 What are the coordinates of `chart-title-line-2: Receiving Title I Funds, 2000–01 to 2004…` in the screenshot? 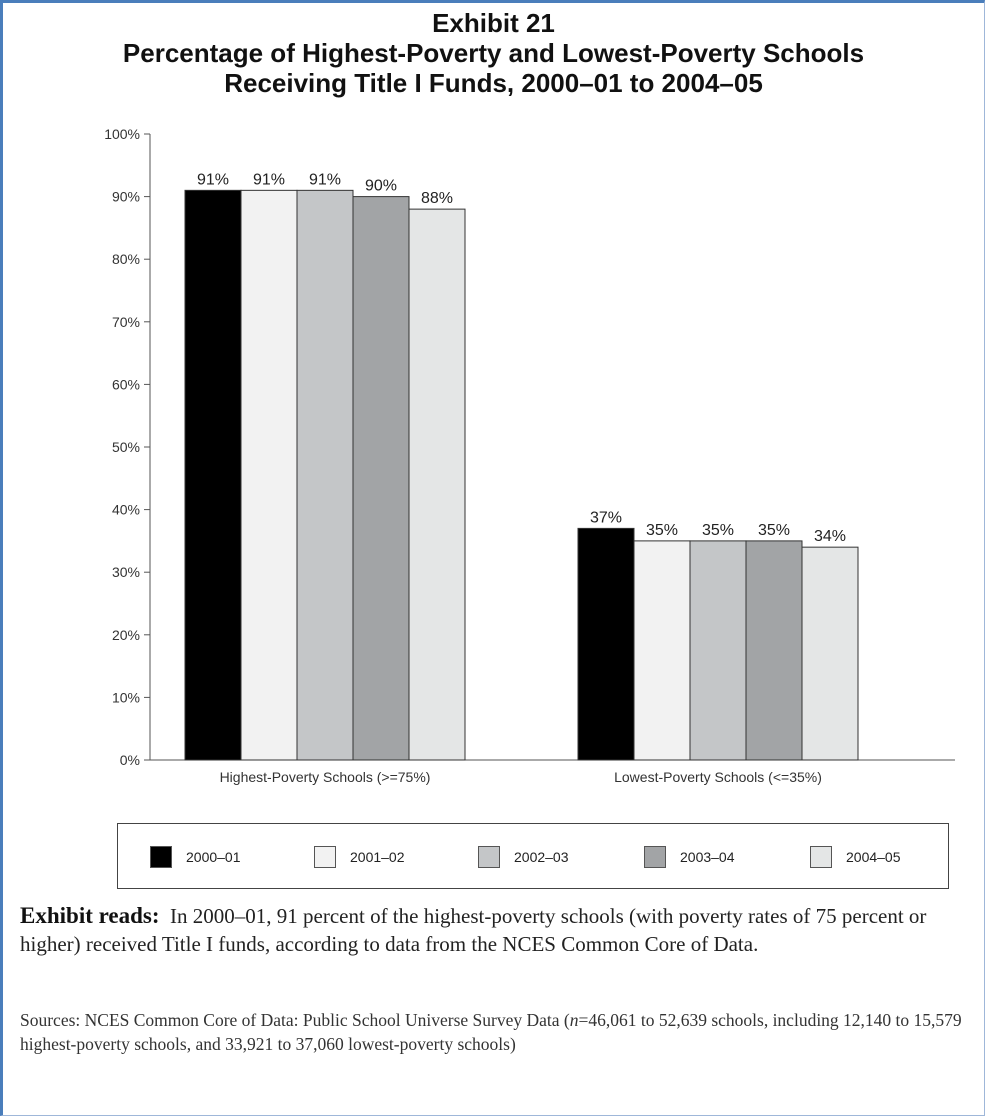 It's located at (493, 83).